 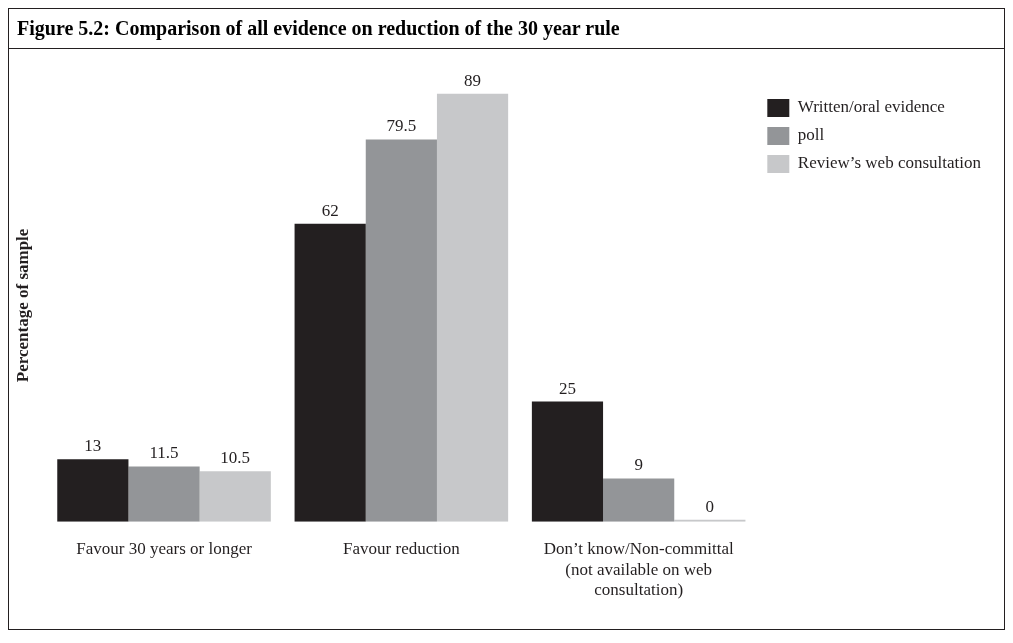 I want to click on data-label: 11.5, so click(x=164, y=453).